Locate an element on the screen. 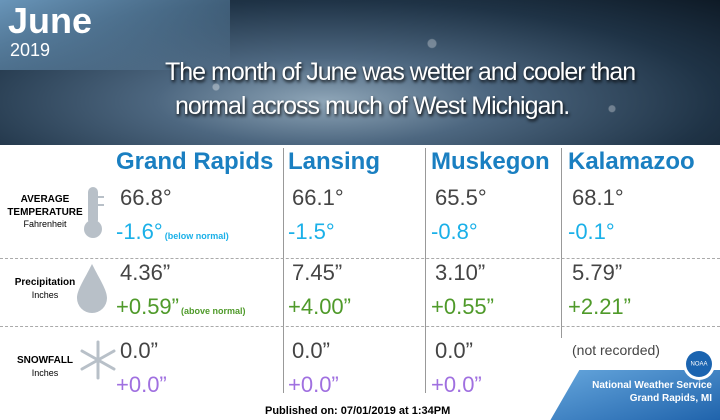 The height and width of the screenshot is (420, 720). office: Grand Rapids, MI is located at coordinates (670, 398).